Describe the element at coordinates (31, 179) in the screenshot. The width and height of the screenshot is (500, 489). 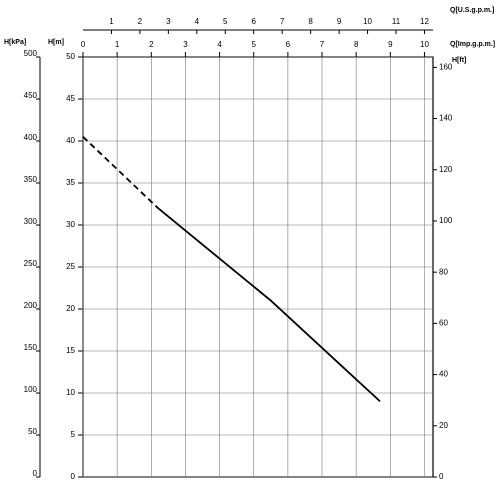
I see `y-kpa-tick-label: 350` at that location.